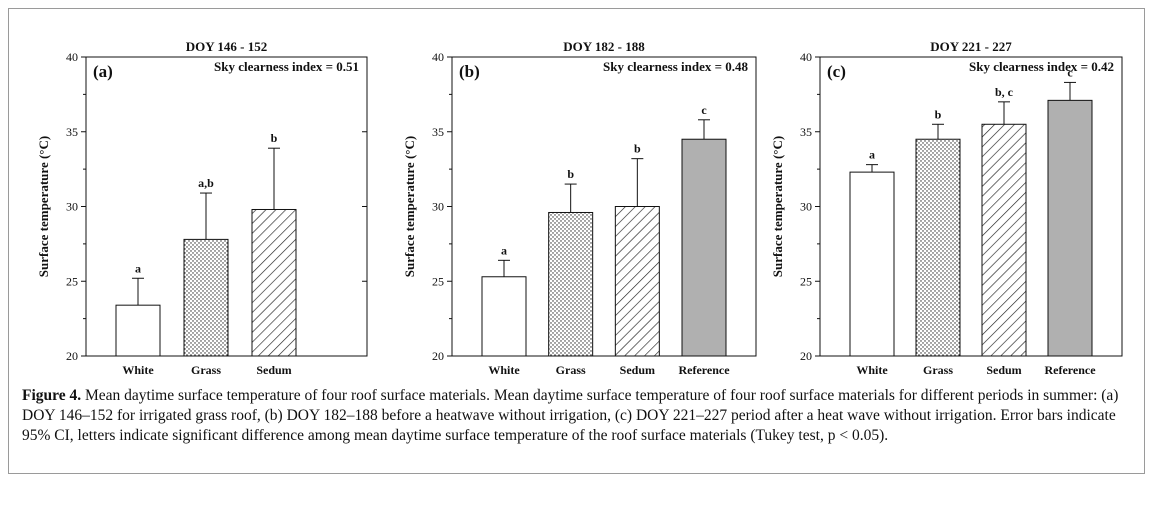 This screenshot has height=520, width=1153. What do you see at coordinates (604, 46) in the screenshot?
I see `chart-title: DOY 182 - 188` at bounding box center [604, 46].